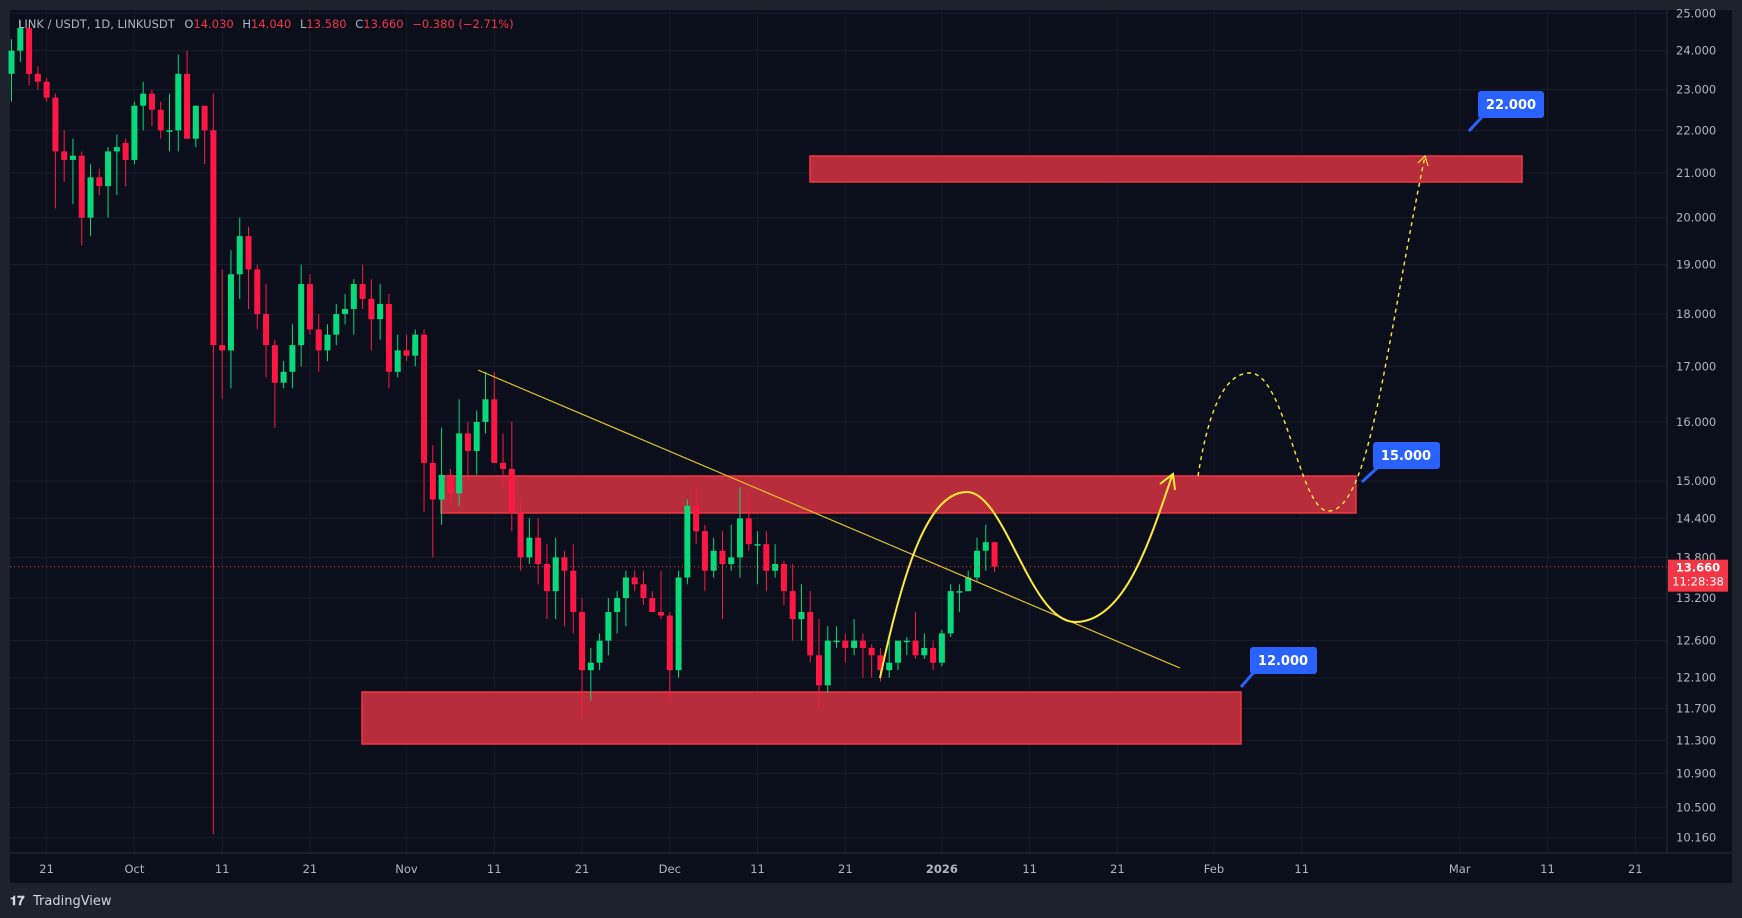 This screenshot has height=918, width=1742. What do you see at coordinates (1696, 598) in the screenshot?
I see `price-tick: 13.200` at bounding box center [1696, 598].